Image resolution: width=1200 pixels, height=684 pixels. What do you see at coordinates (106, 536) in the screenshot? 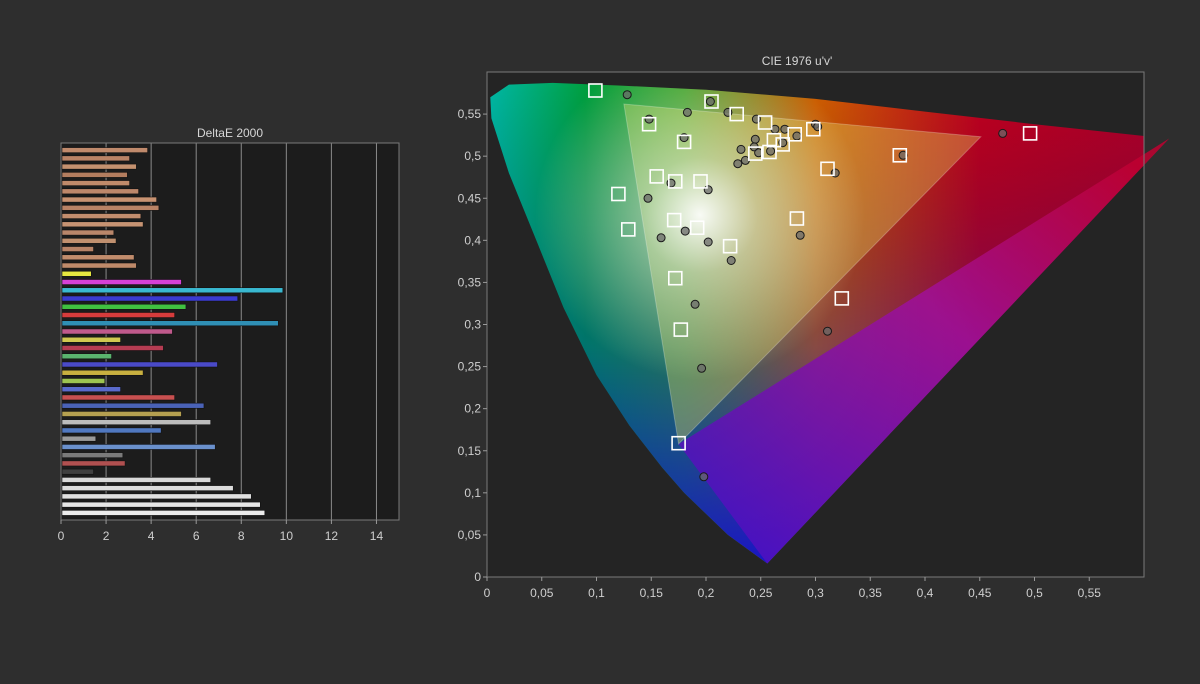
I see `delta-e-x-tick-label: 2` at bounding box center [106, 536].